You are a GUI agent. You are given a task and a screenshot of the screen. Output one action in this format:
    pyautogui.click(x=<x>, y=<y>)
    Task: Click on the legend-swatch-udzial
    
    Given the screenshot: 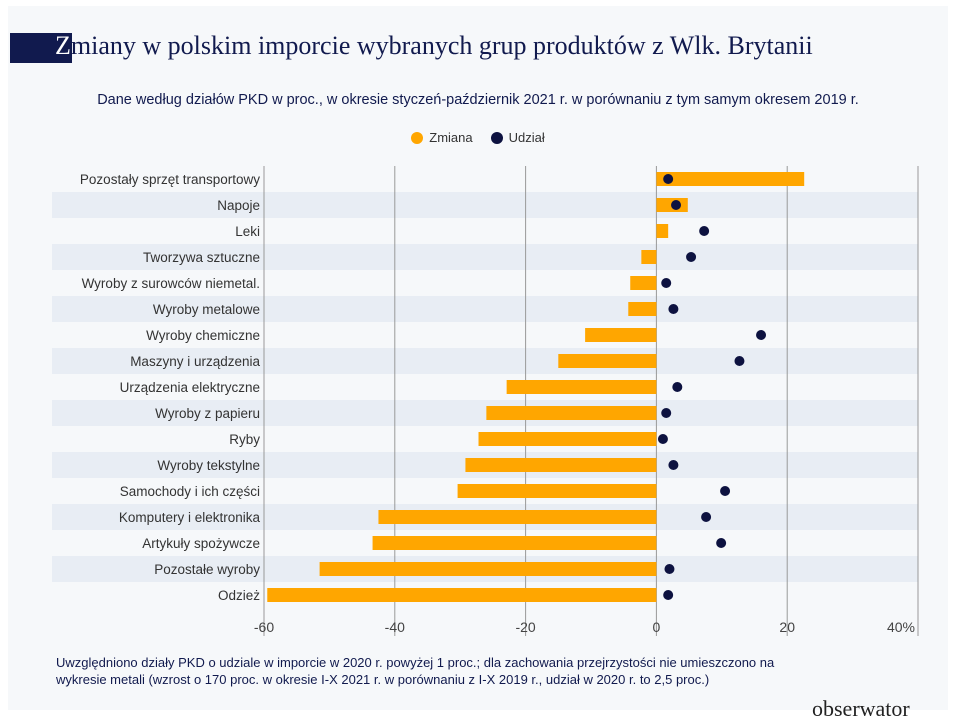 What is the action you would take?
    pyautogui.click(x=496, y=137)
    